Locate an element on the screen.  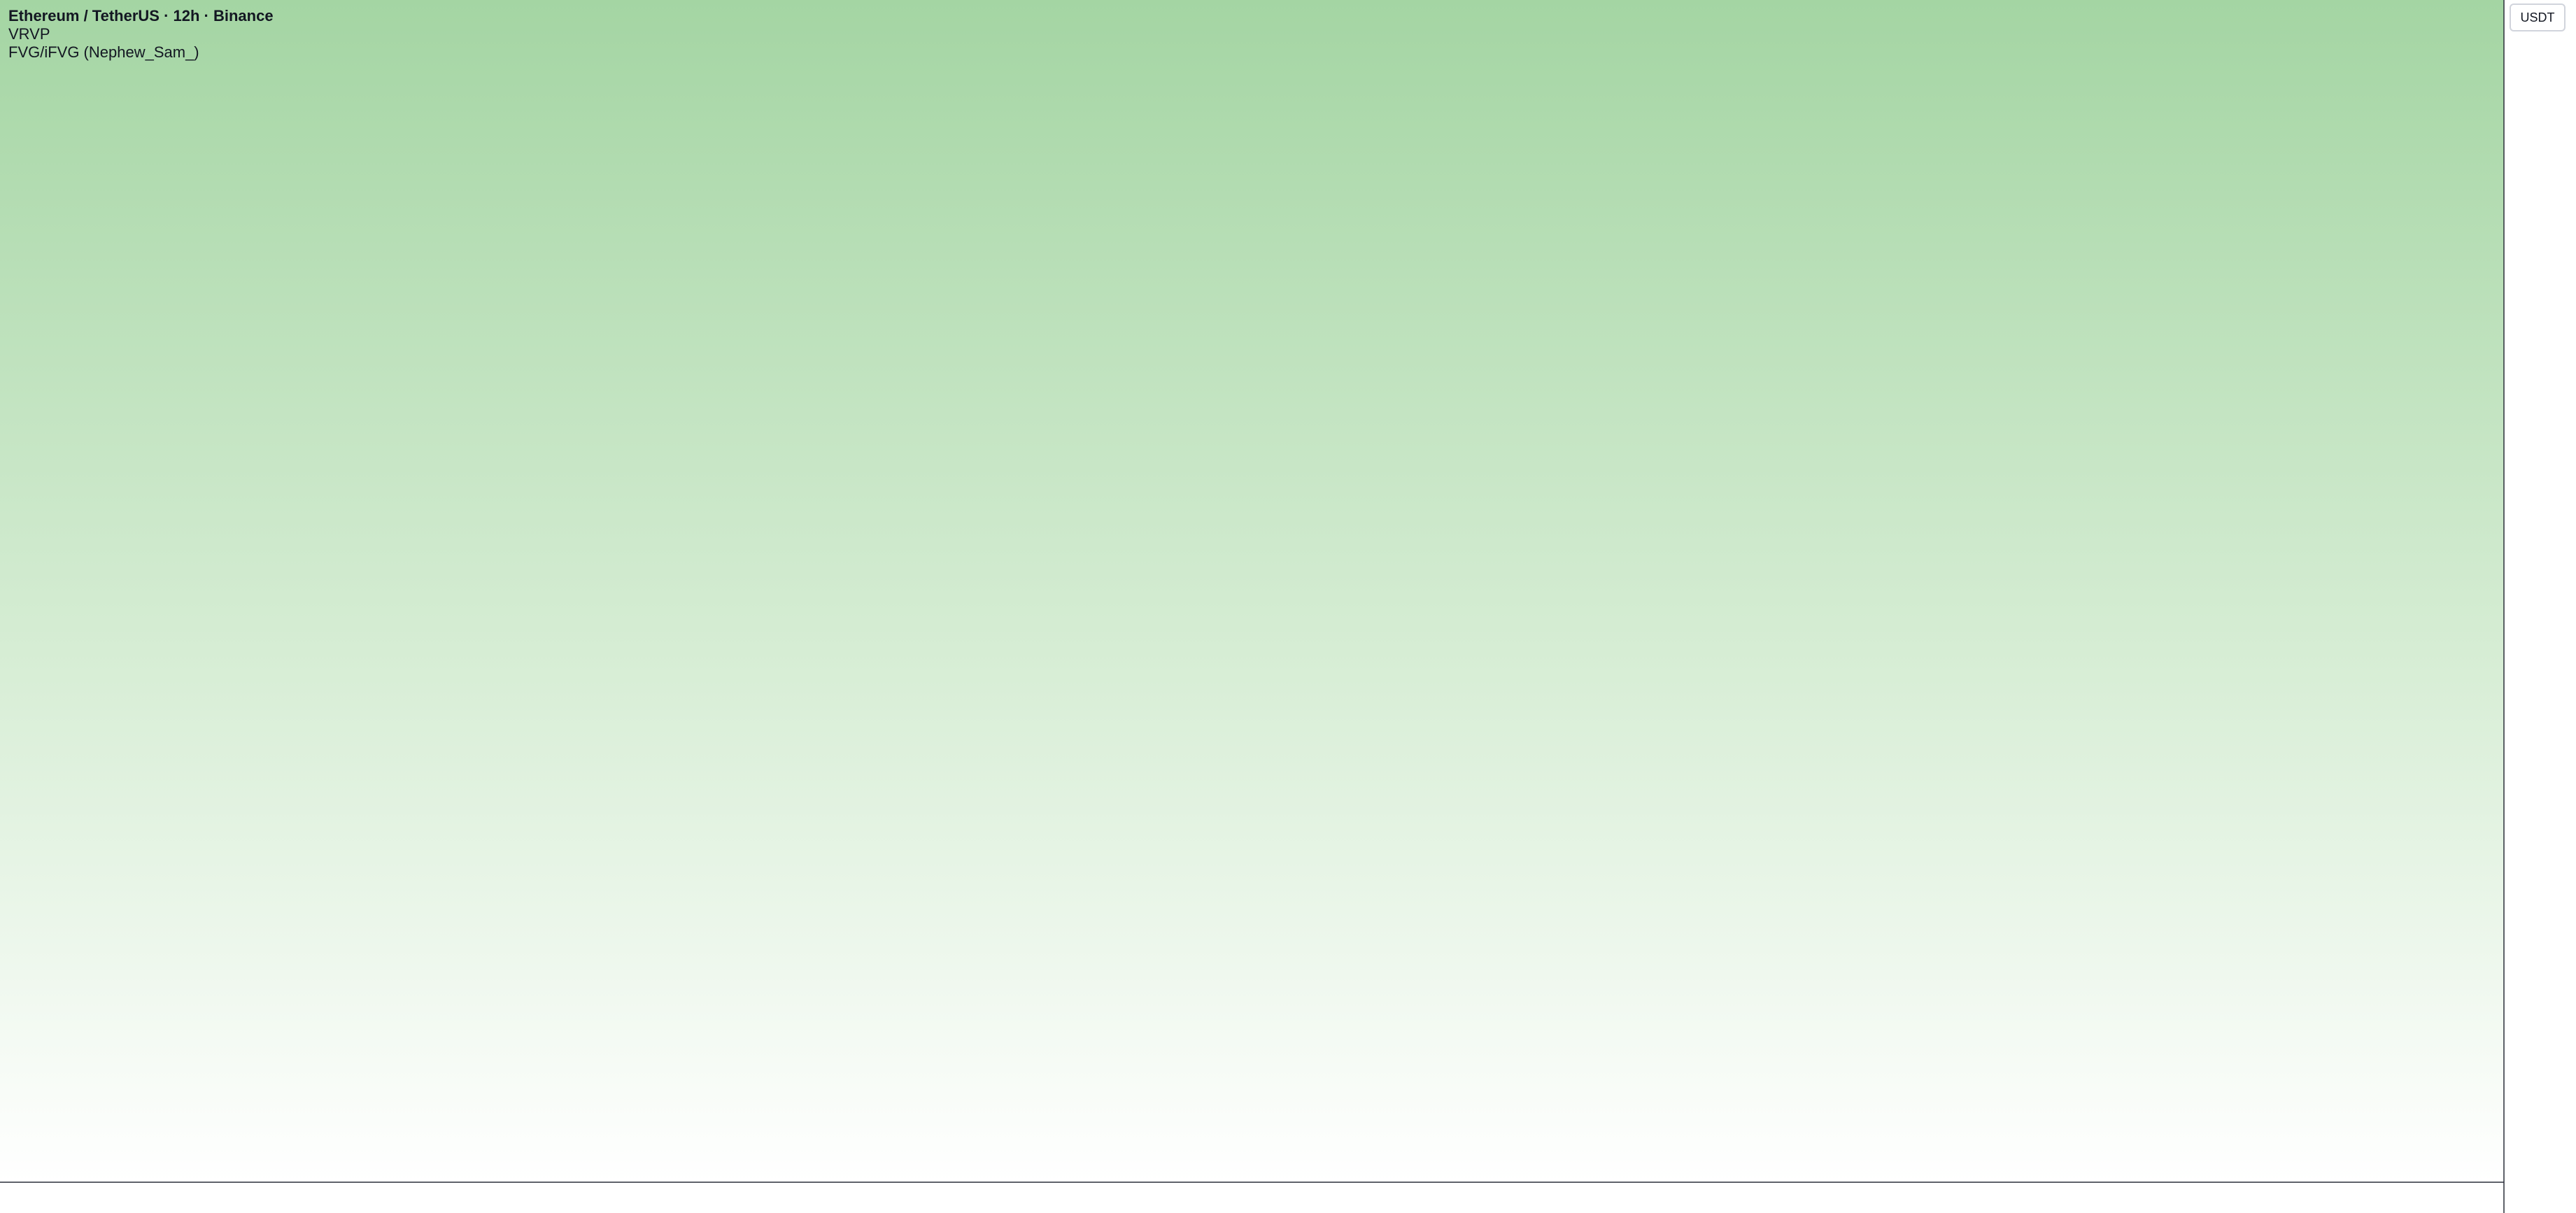
currency-label: USDT is located at coordinates (2538, 17).